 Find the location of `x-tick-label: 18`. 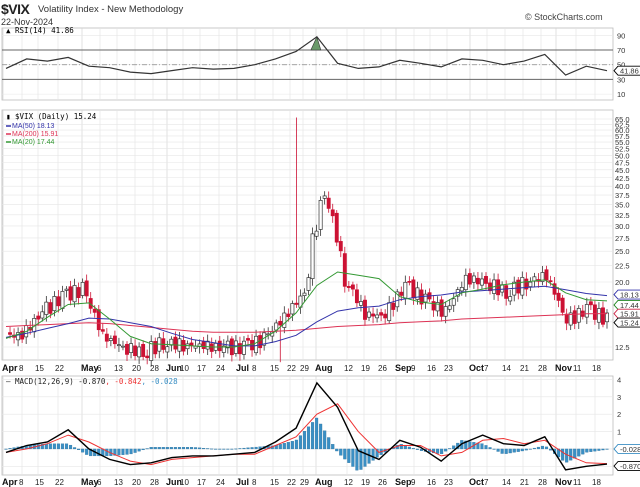

x-tick-label: 18 is located at coordinates (596, 482).